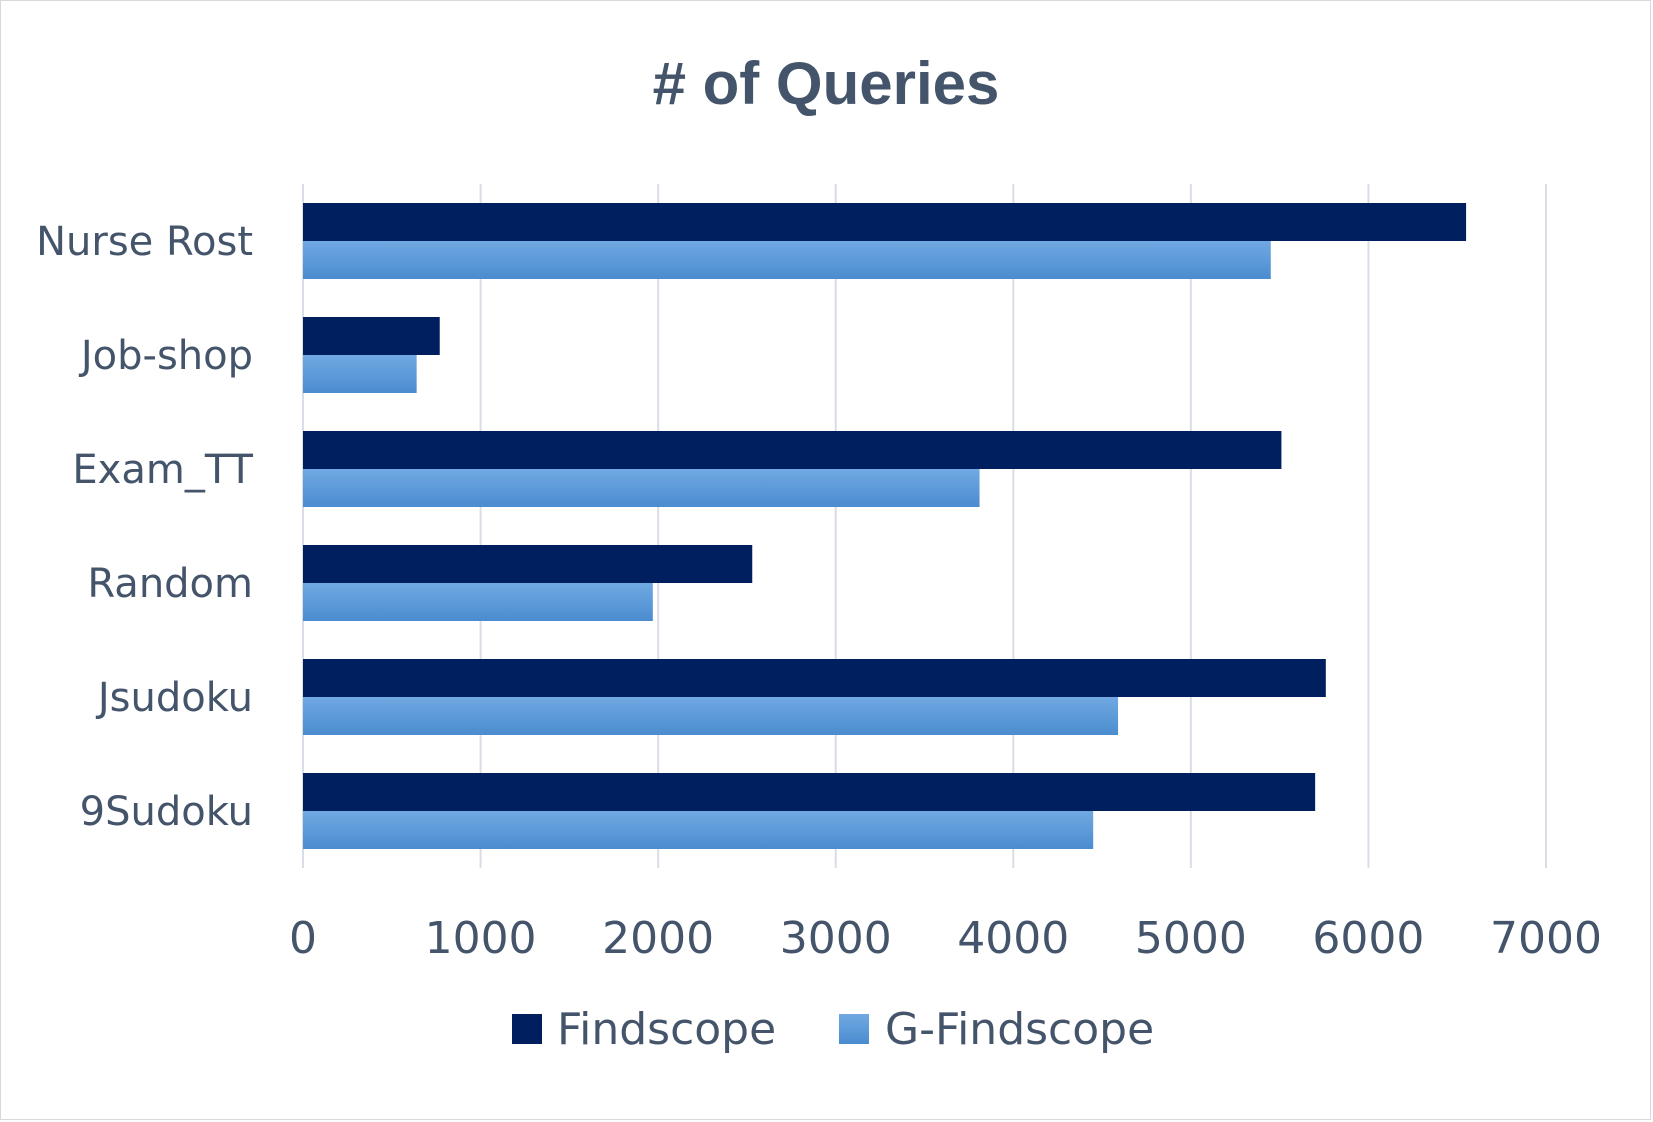 This screenshot has width=1653, height=1122. I want to click on x-tick-label: 3000, so click(836, 938).